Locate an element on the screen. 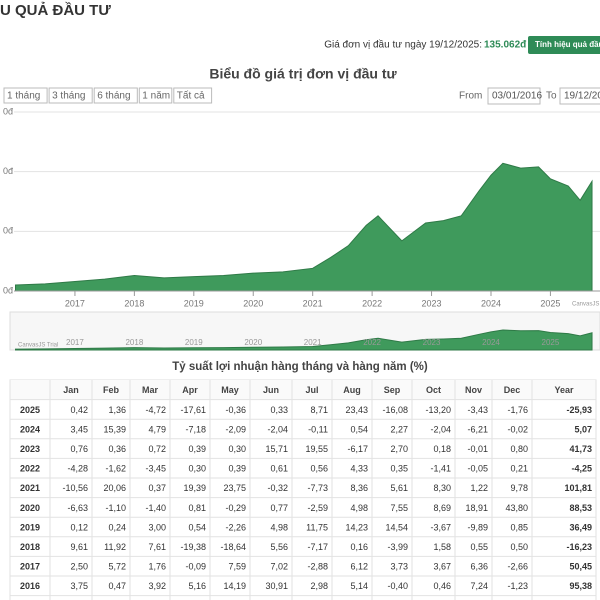  cell-value: 11,75 is located at coordinates (317, 527).